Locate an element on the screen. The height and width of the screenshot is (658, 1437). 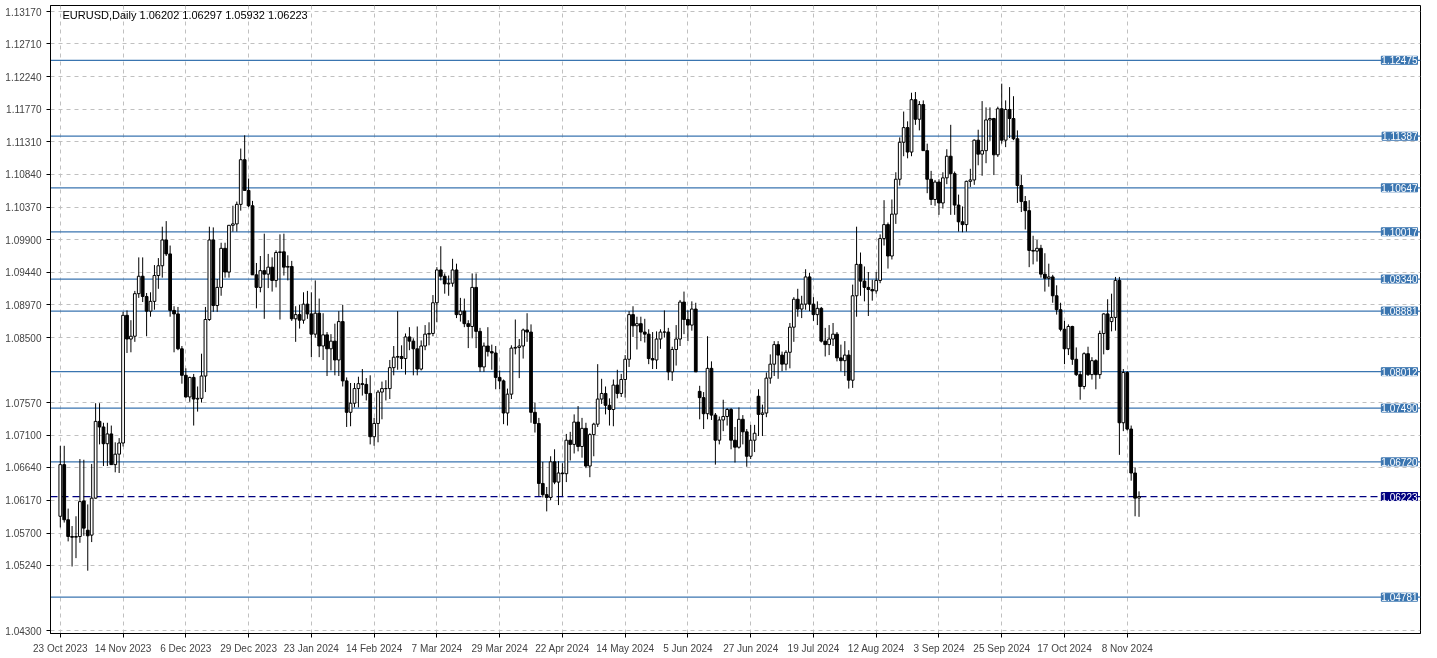
y-tick-label: 1.07100 is located at coordinates (23, 436).